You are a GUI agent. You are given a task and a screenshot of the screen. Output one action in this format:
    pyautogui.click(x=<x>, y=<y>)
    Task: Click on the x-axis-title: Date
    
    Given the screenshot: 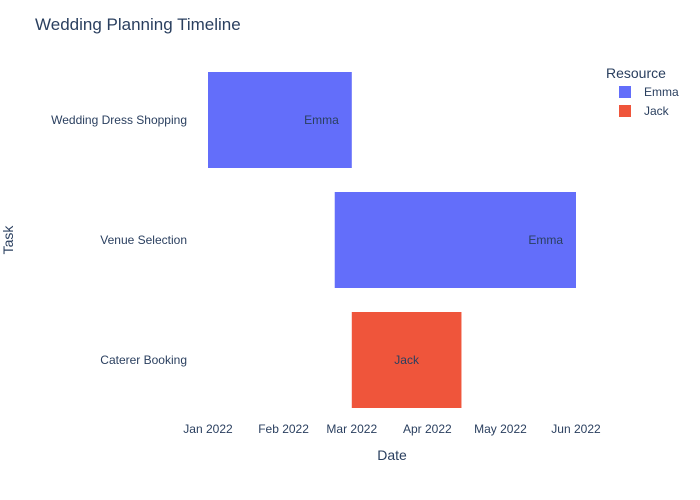 What is the action you would take?
    pyautogui.click(x=392, y=455)
    